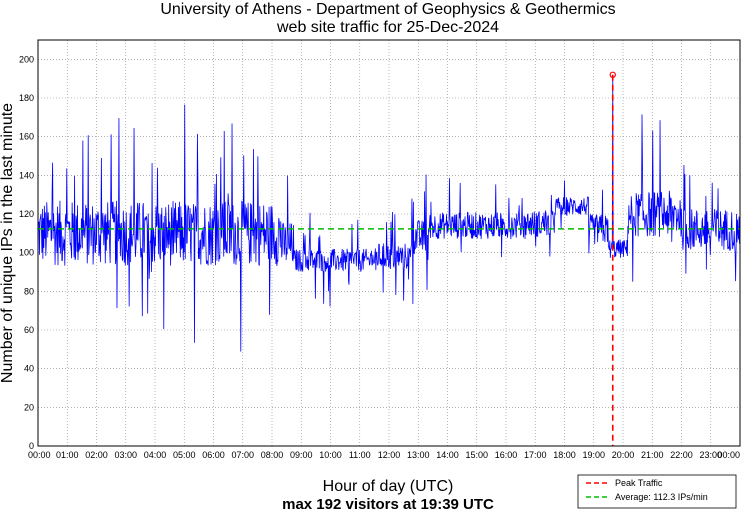  What do you see at coordinates (26, 137) in the screenshot?
I see `y-tick-label: 160` at bounding box center [26, 137].